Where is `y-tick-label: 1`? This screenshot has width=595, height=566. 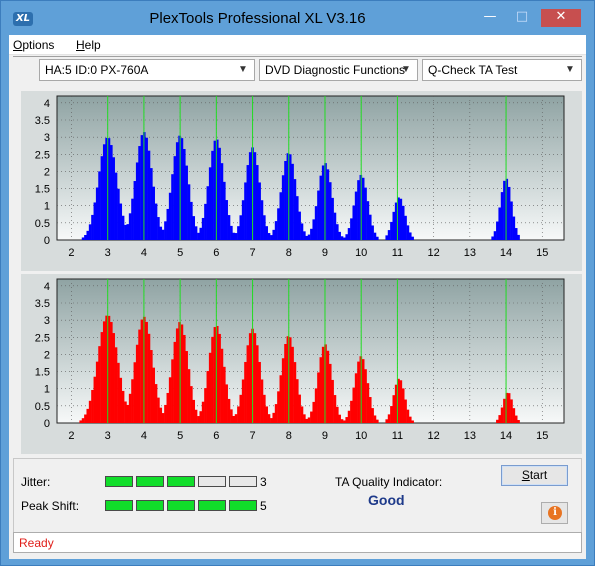 y-tick-label: 1 is located at coordinates (47, 207).